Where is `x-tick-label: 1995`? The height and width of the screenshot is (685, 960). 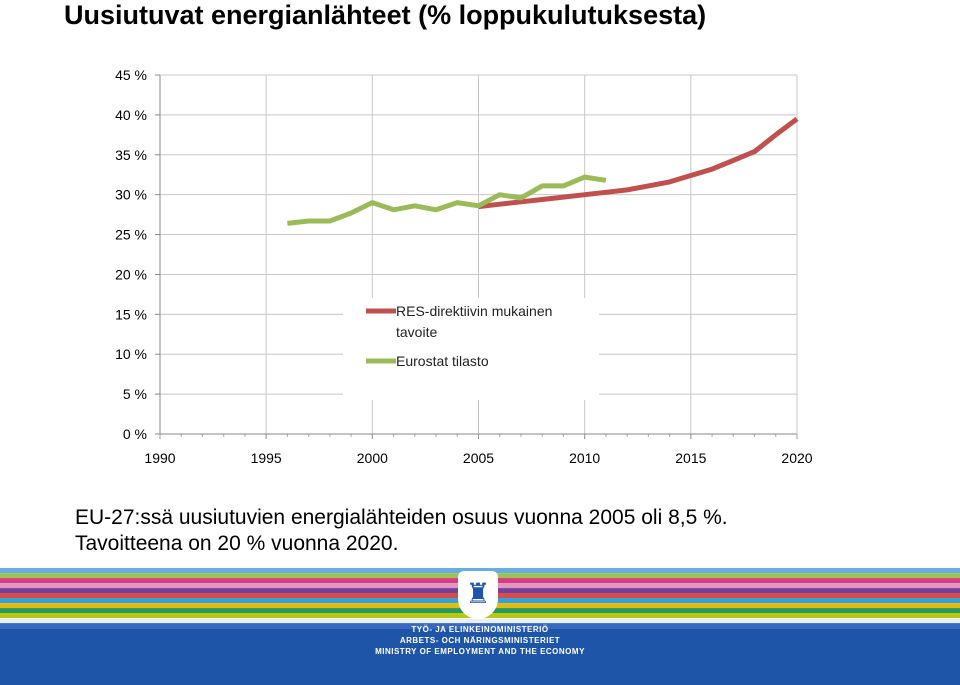
x-tick-label: 1995 is located at coordinates (266, 458).